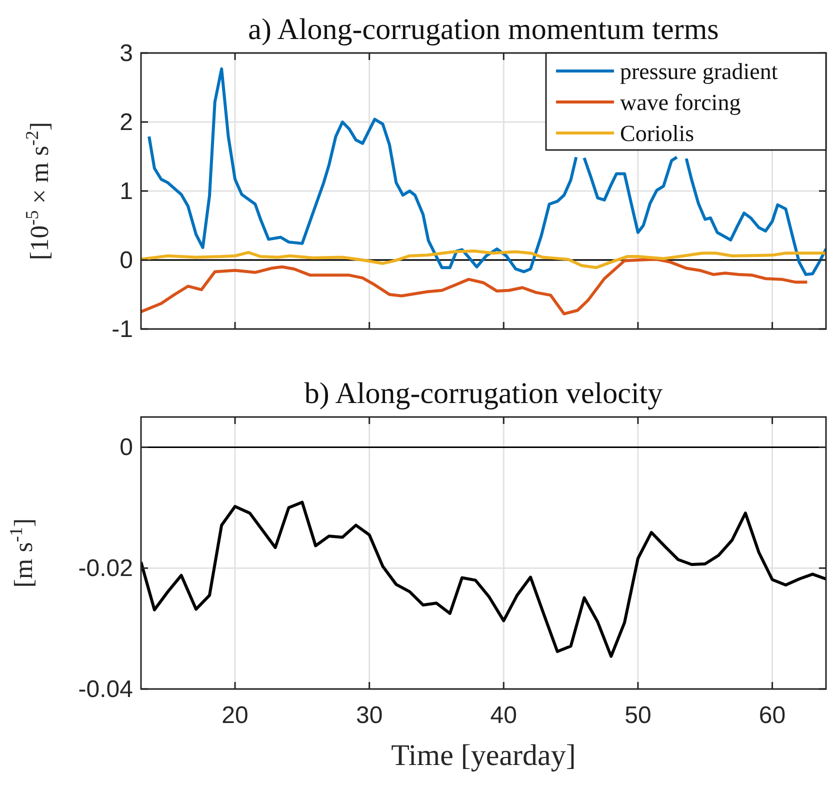  Describe the element at coordinates (126, 191) in the screenshot. I see `y-tick-label: 1` at that location.